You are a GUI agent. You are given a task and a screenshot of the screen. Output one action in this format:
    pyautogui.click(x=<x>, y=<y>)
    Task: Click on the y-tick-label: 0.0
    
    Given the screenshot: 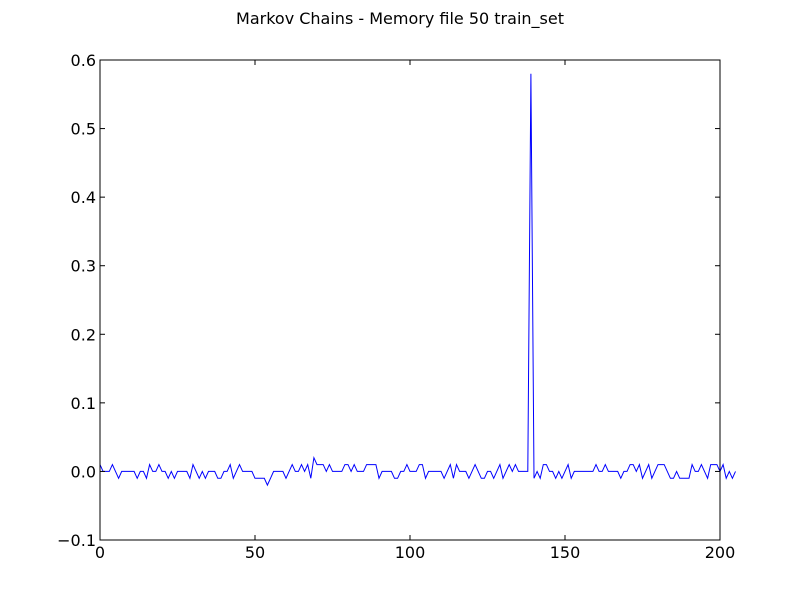 What is the action you would take?
    pyautogui.click(x=83, y=471)
    